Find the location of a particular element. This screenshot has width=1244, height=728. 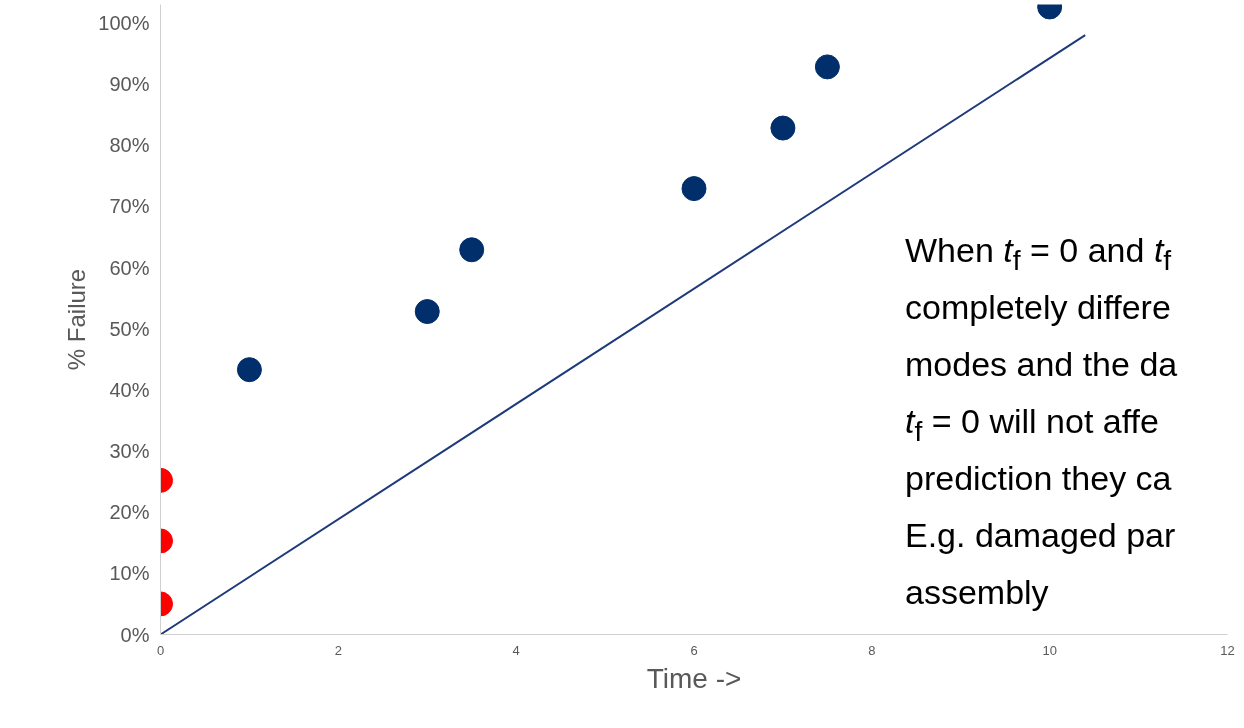

y-tick-label: 80% is located at coordinates (129, 145).